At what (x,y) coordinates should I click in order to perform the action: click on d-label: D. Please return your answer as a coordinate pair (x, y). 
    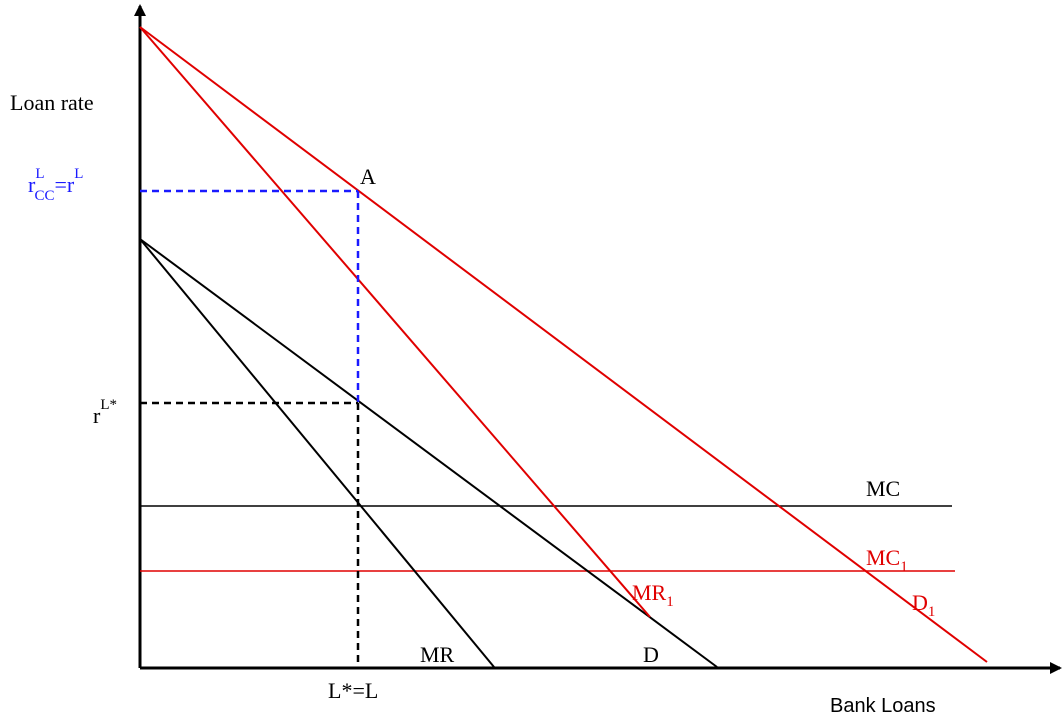
    Looking at the image, I should click on (651, 654).